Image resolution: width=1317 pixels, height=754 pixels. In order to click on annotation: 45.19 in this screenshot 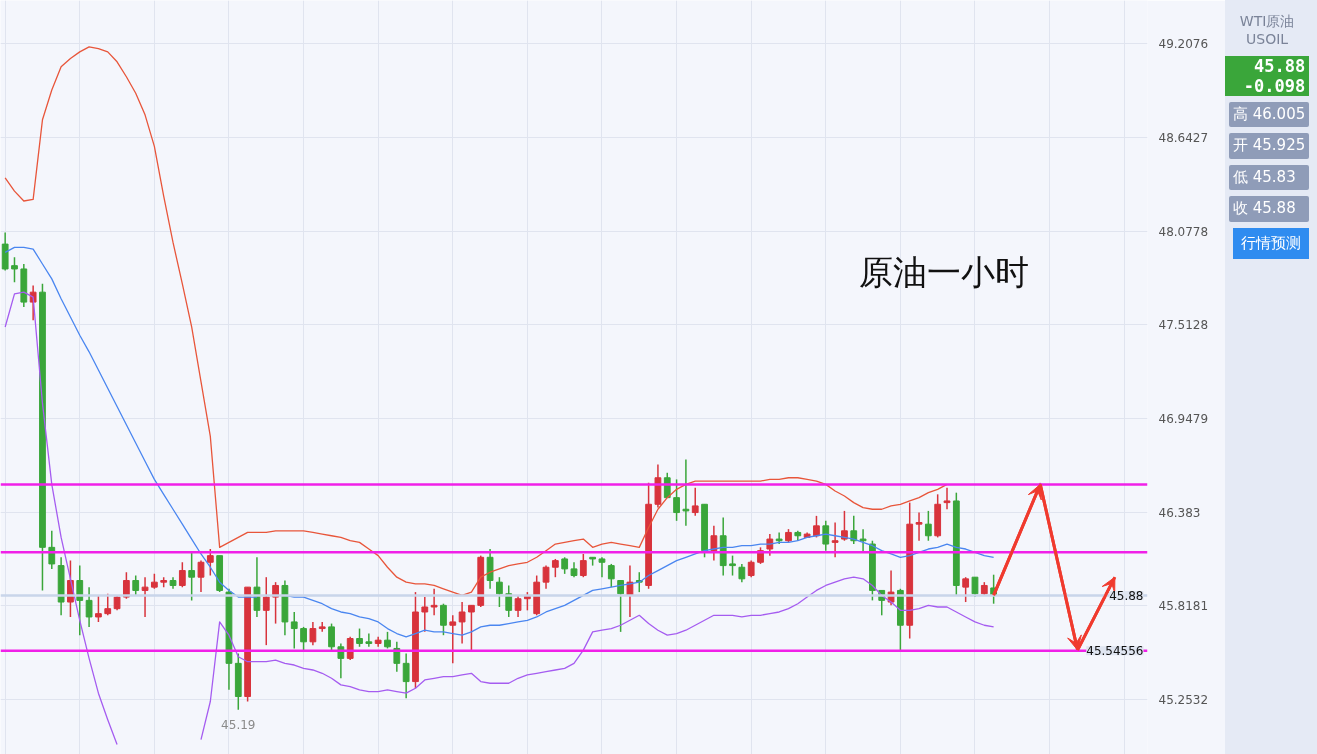, I will do `click(238, 724)`.